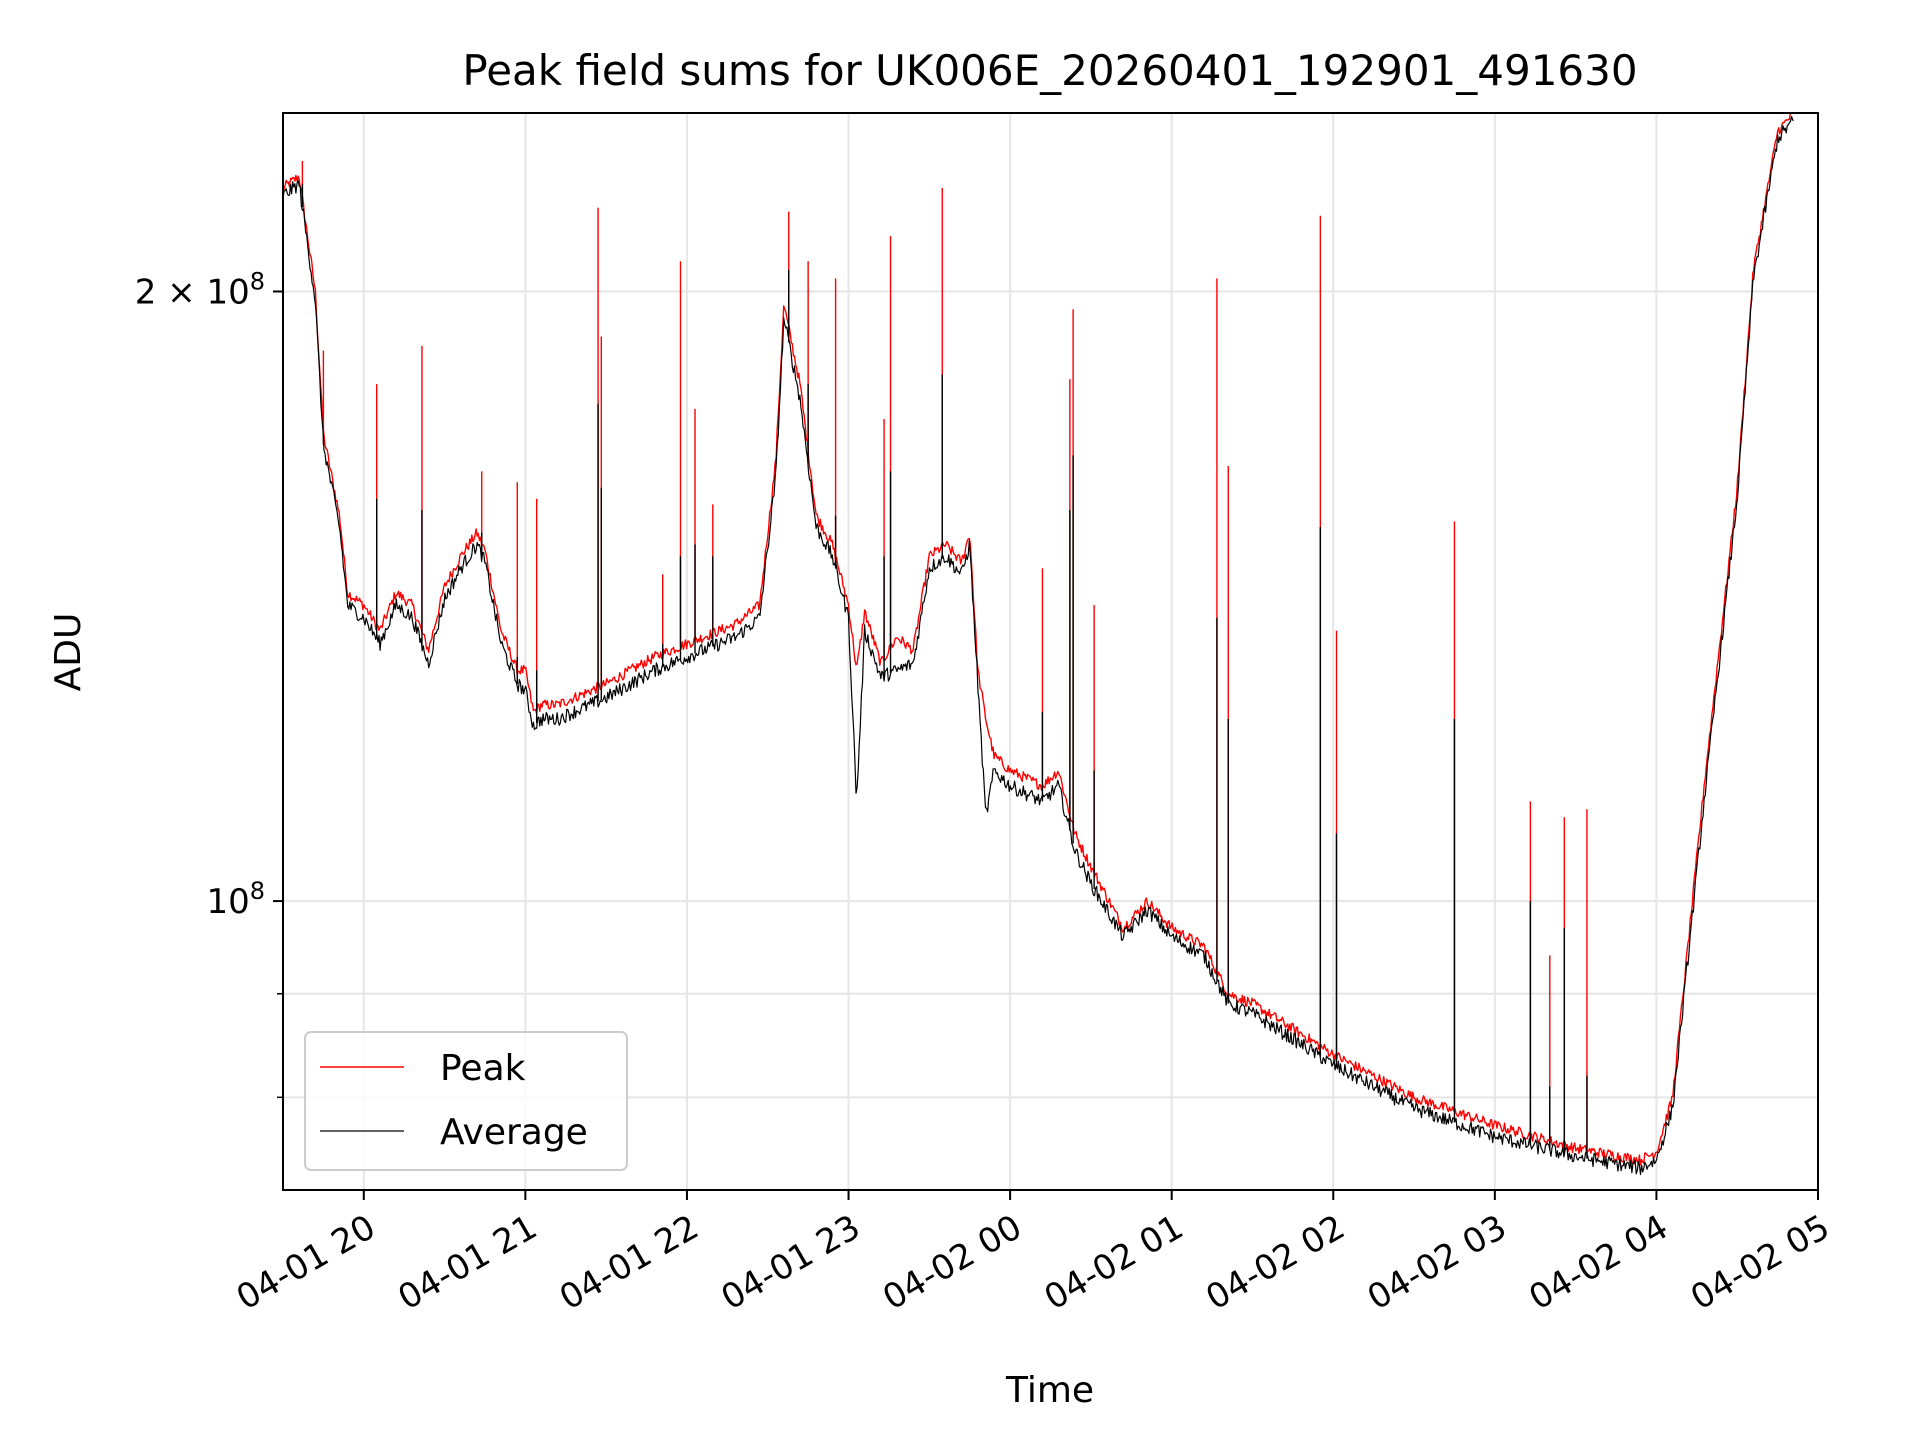  What do you see at coordinates (200, 289) in the screenshot?
I see `y-tick-label: 2 × 108` at bounding box center [200, 289].